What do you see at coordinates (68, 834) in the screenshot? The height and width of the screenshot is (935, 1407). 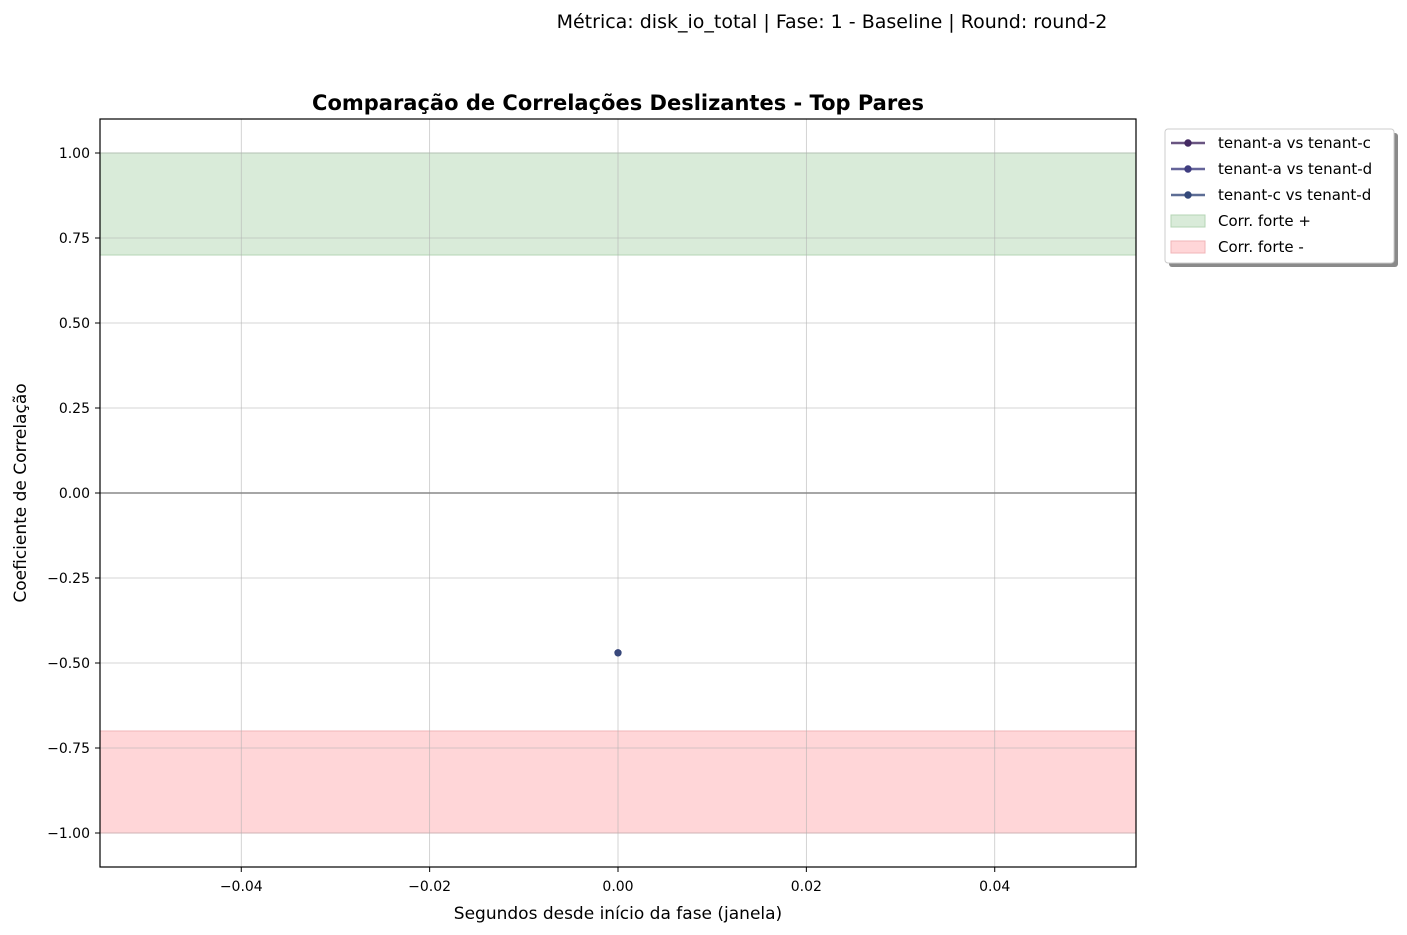 I see `y-tick-label: −1.00` at bounding box center [68, 834].